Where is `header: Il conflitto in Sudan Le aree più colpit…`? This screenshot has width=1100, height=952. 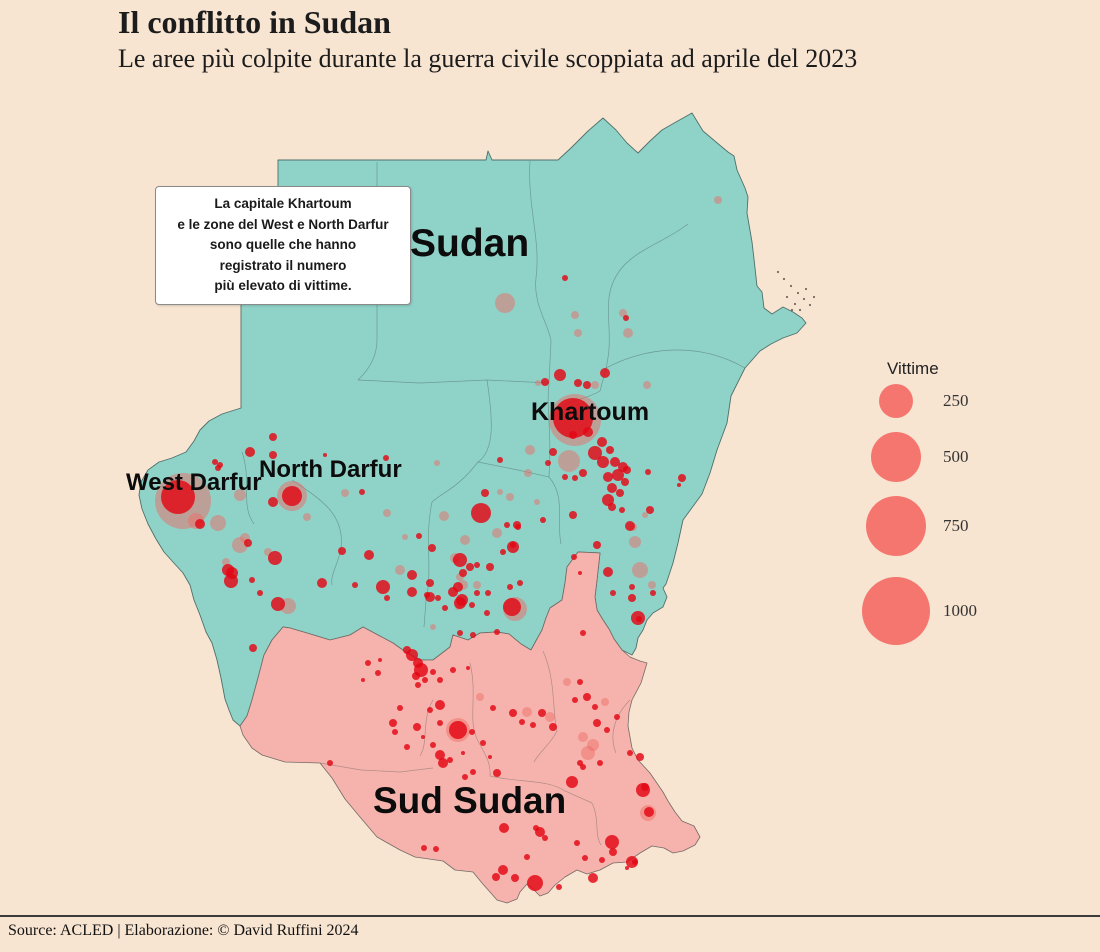 header: Il conflitto in Sudan Le aree più colpit… is located at coordinates (487, 39).